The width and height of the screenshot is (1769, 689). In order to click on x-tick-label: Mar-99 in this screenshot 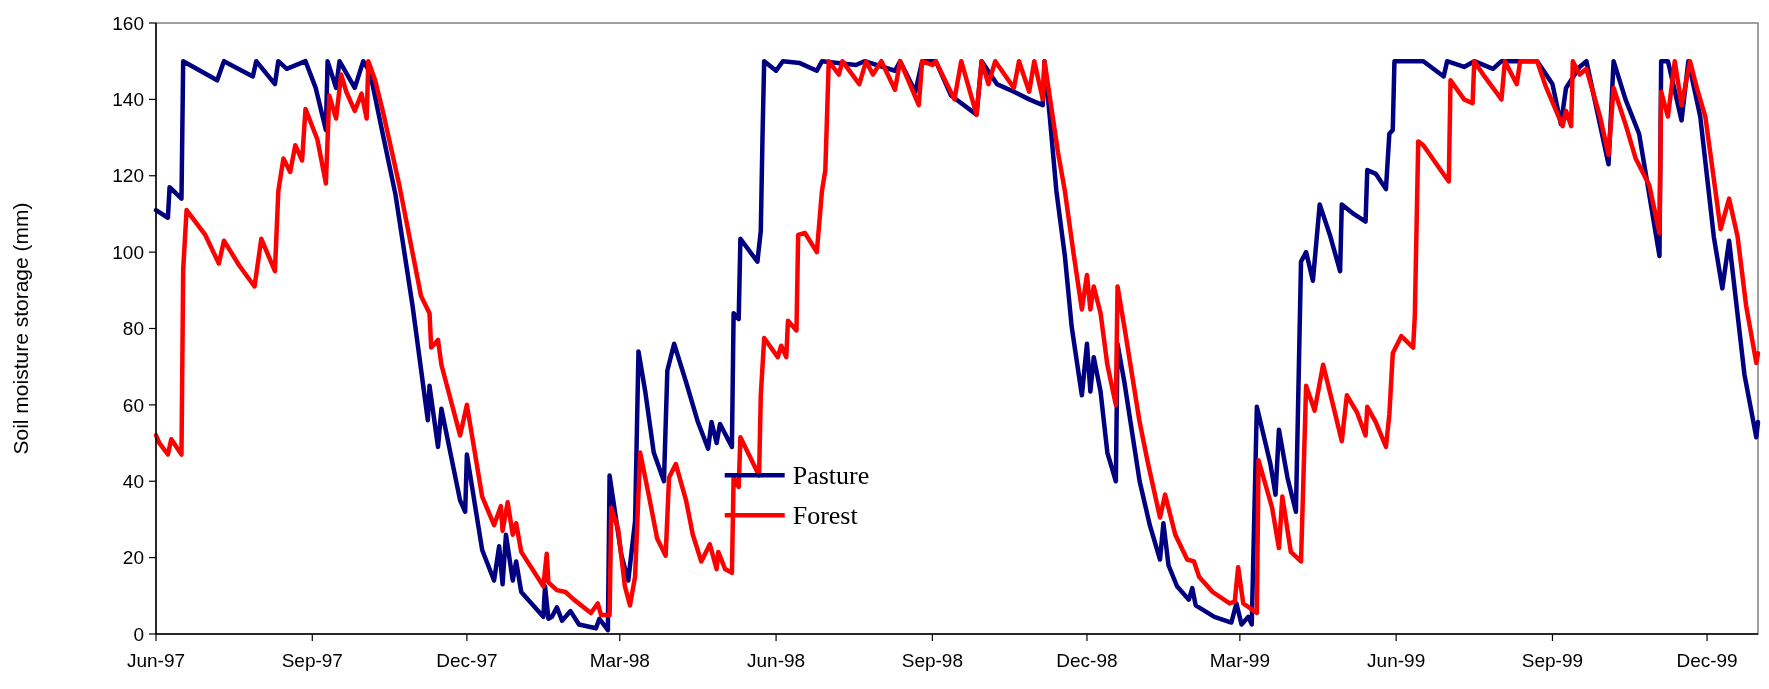, I will do `click(1239, 660)`.